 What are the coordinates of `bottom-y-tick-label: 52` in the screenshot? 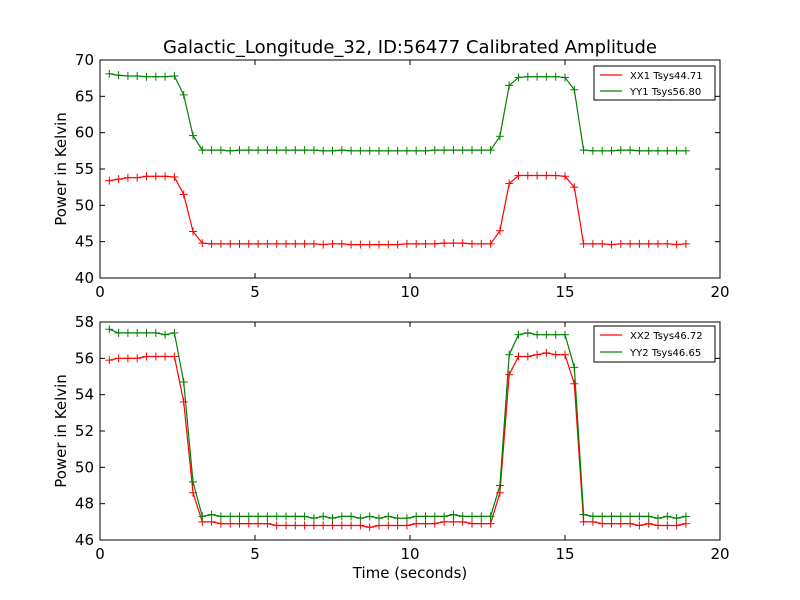 It's located at (84, 431).